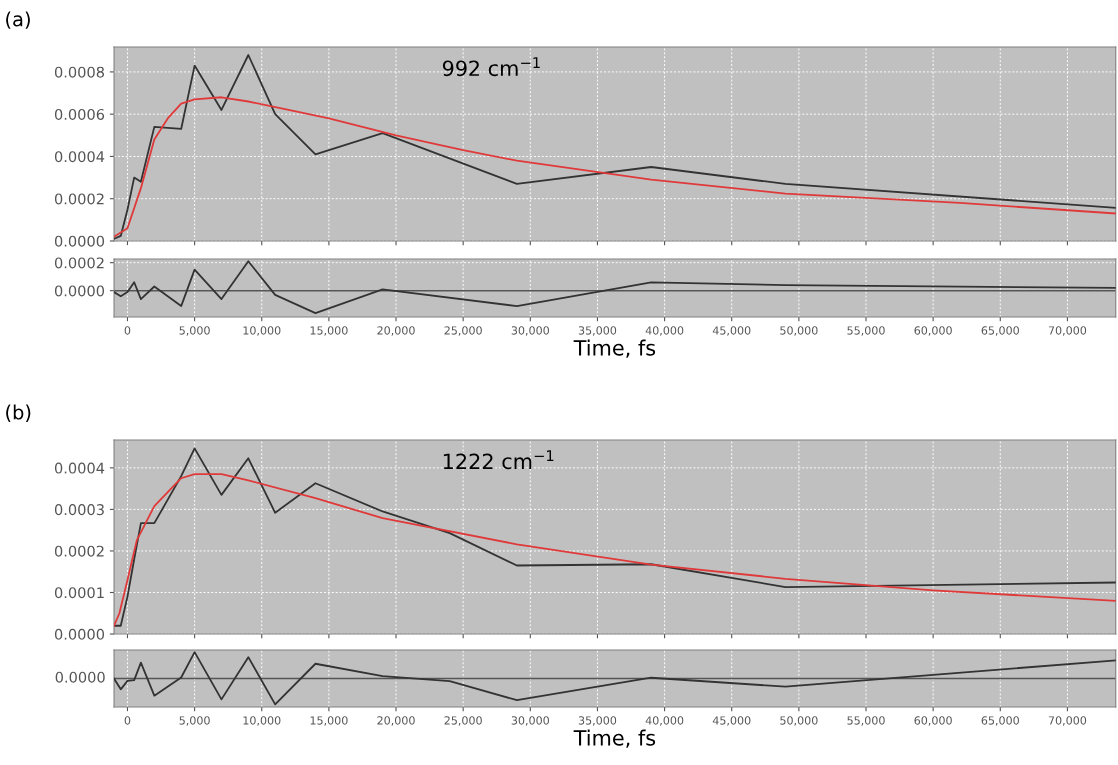  Describe the element at coordinates (491, 67) in the screenshot. I see `annotation: 992 cm$^{−1}$` at that location.